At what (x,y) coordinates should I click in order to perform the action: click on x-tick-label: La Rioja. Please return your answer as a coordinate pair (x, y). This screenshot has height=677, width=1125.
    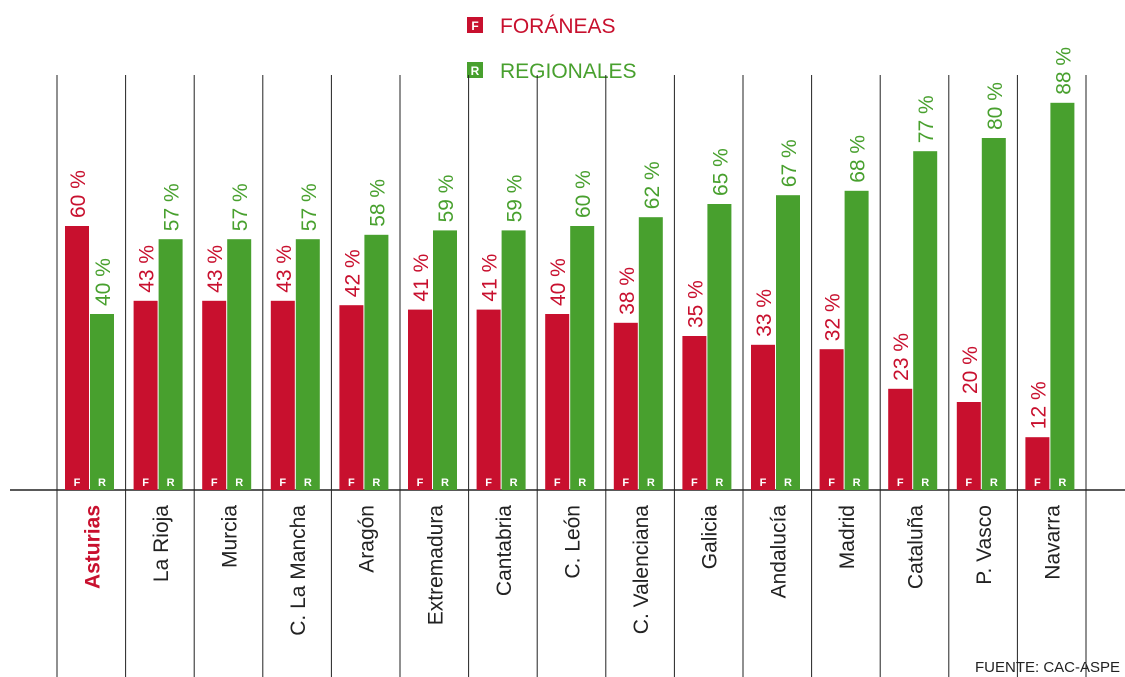
    Looking at the image, I should click on (161, 543).